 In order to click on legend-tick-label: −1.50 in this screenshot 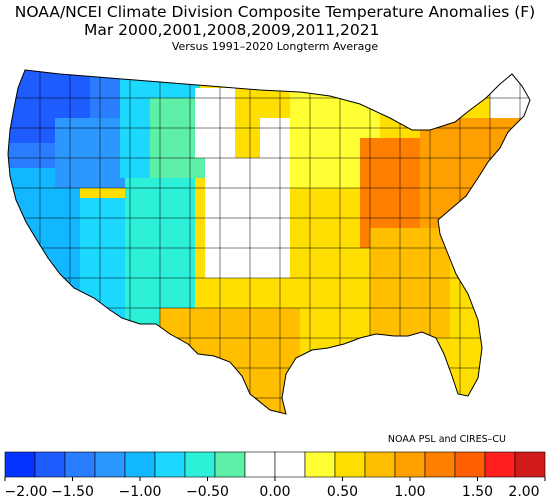, I will do `click(72, 491)`.